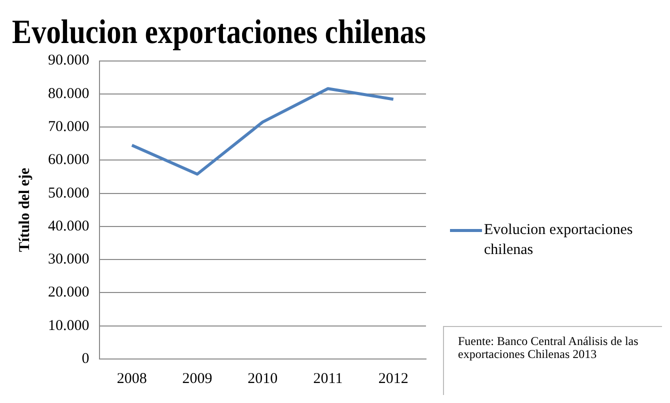  Describe the element at coordinates (69, 326) in the screenshot. I see `y-tick-label: 10.000` at that location.